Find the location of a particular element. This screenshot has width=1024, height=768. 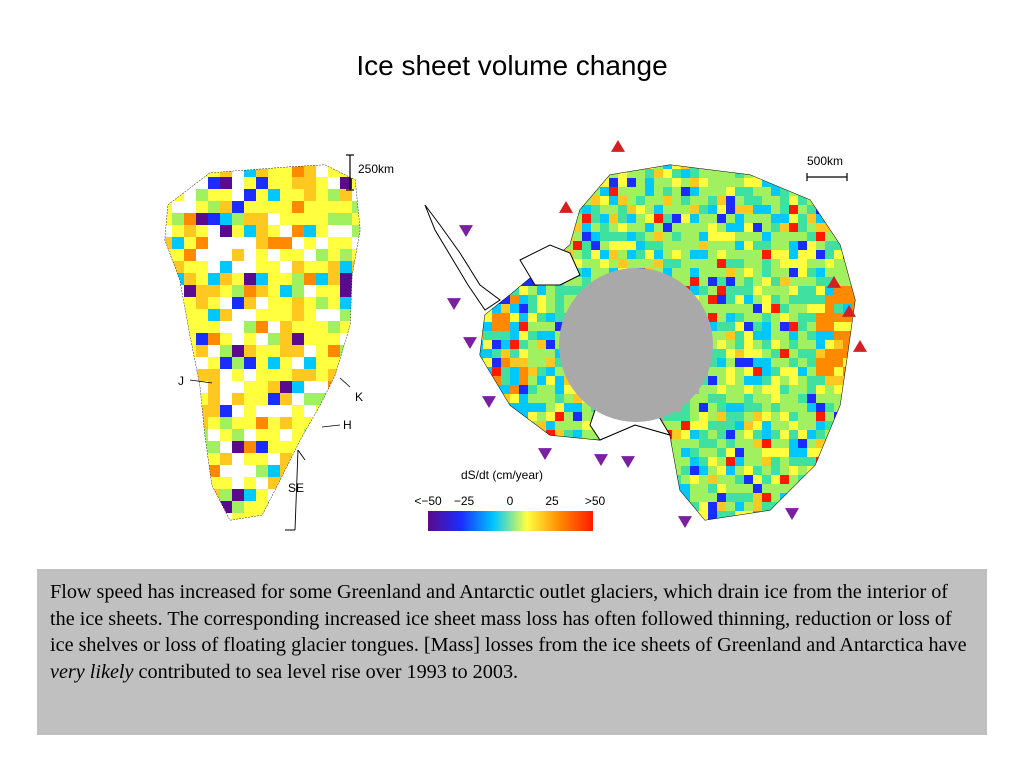

colorbar-title: dS/dt (cm/year) is located at coordinates (502, 475).